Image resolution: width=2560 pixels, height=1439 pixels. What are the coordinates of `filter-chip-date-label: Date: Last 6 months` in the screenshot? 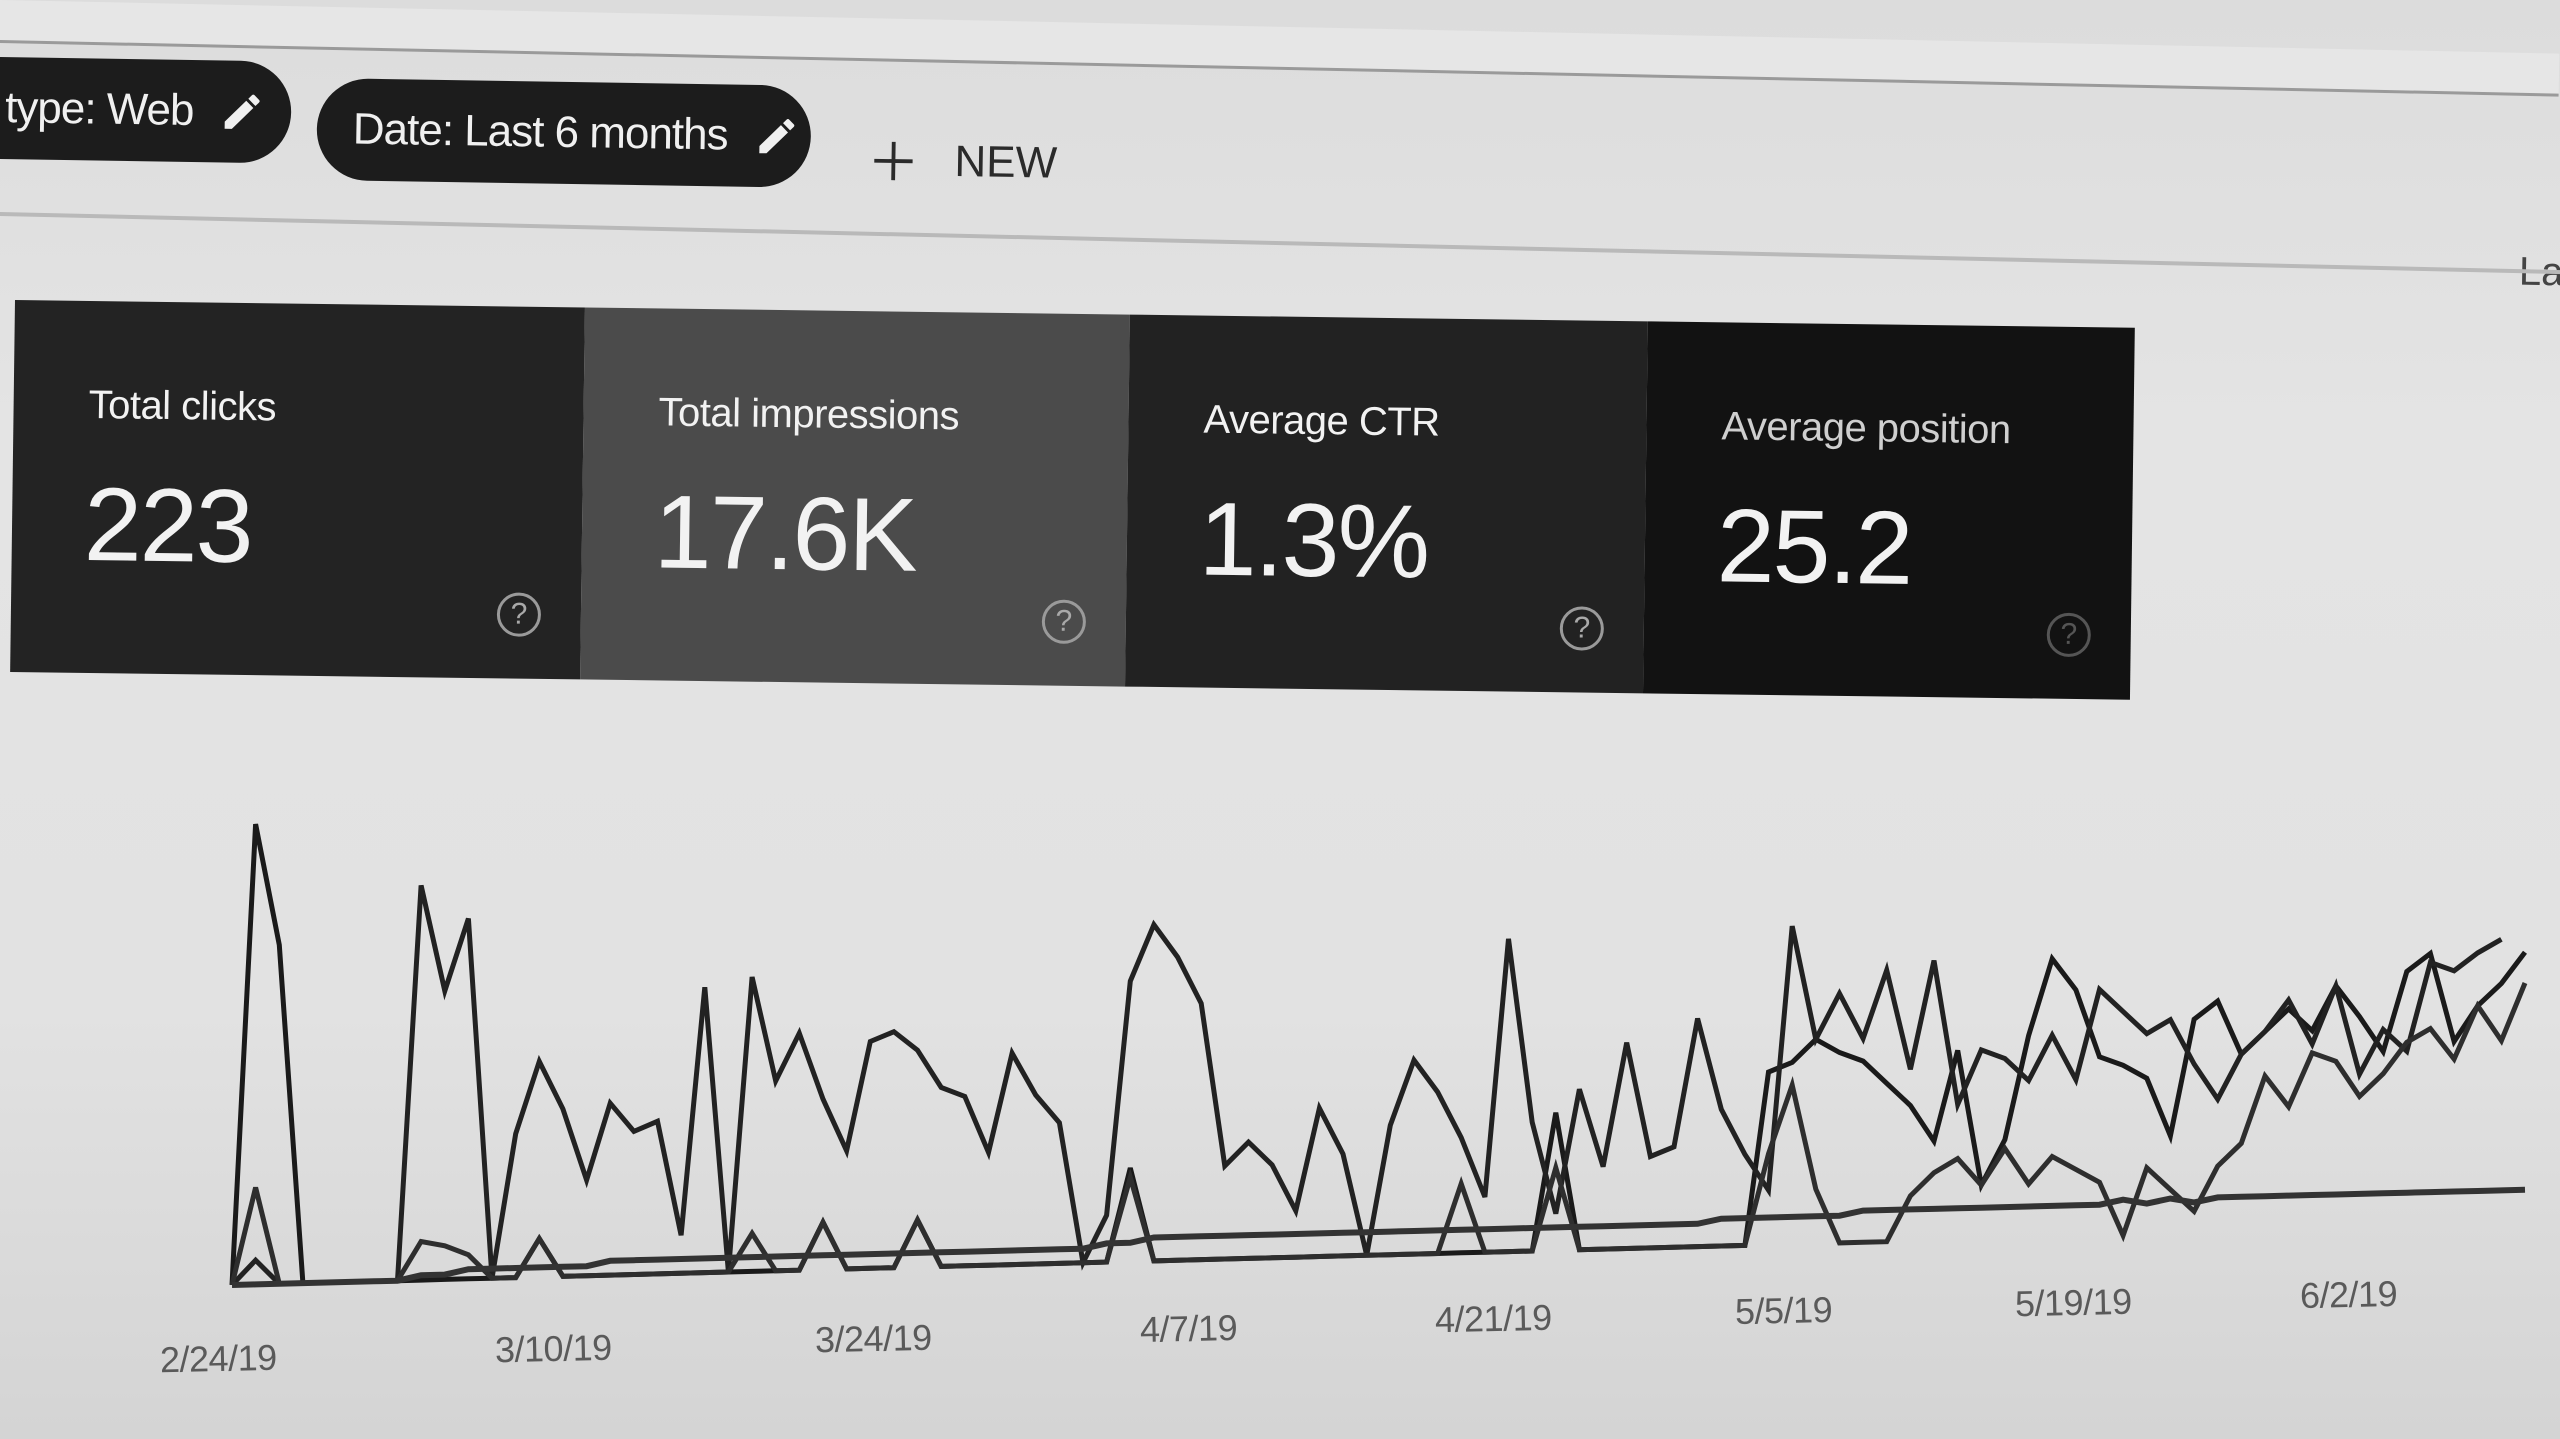 It's located at (540, 132).